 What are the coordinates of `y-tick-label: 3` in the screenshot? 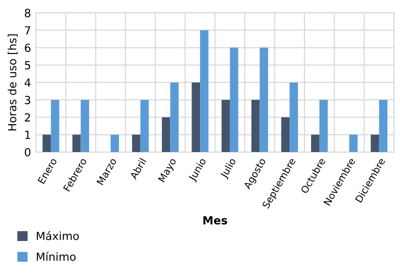 It's located at (27, 100).